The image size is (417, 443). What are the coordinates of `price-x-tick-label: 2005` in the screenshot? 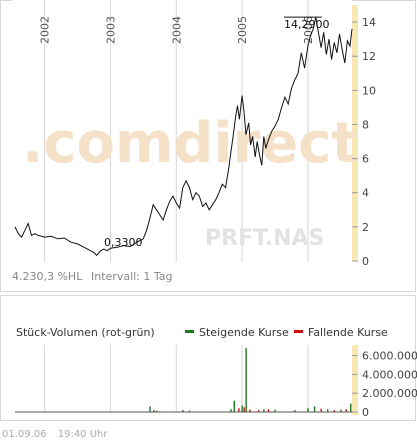 It's located at (242, 30).